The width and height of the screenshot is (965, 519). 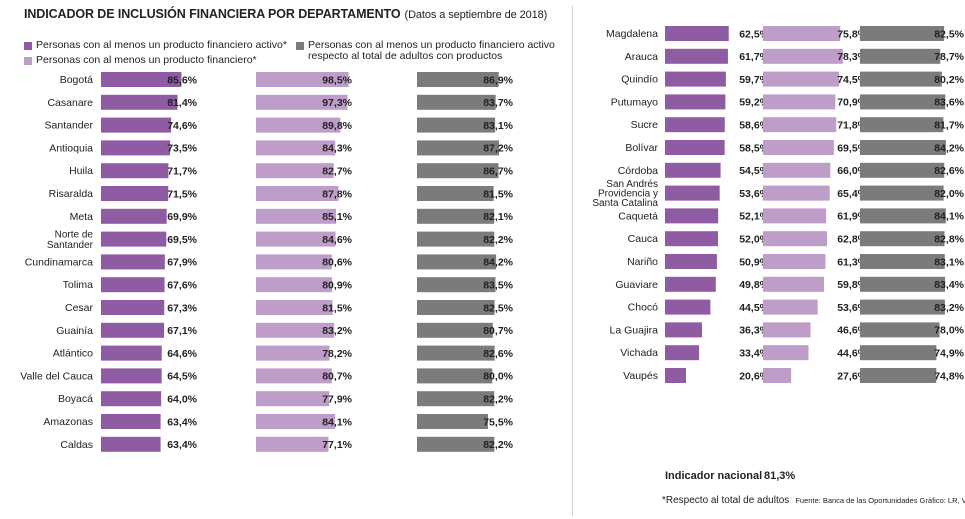 What do you see at coordinates (754, 308) in the screenshot?
I see `value-label-active: 44,5%` at bounding box center [754, 308].